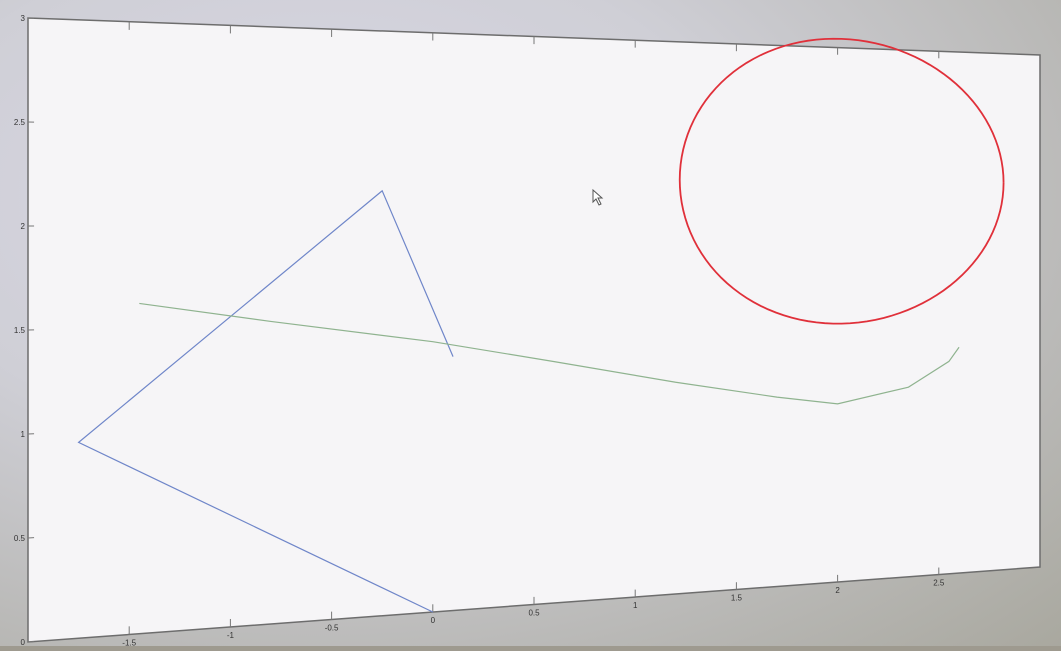 The width and height of the screenshot is (1061, 651). What do you see at coordinates (23, 18) in the screenshot?
I see `y-tick-label: 3` at bounding box center [23, 18].